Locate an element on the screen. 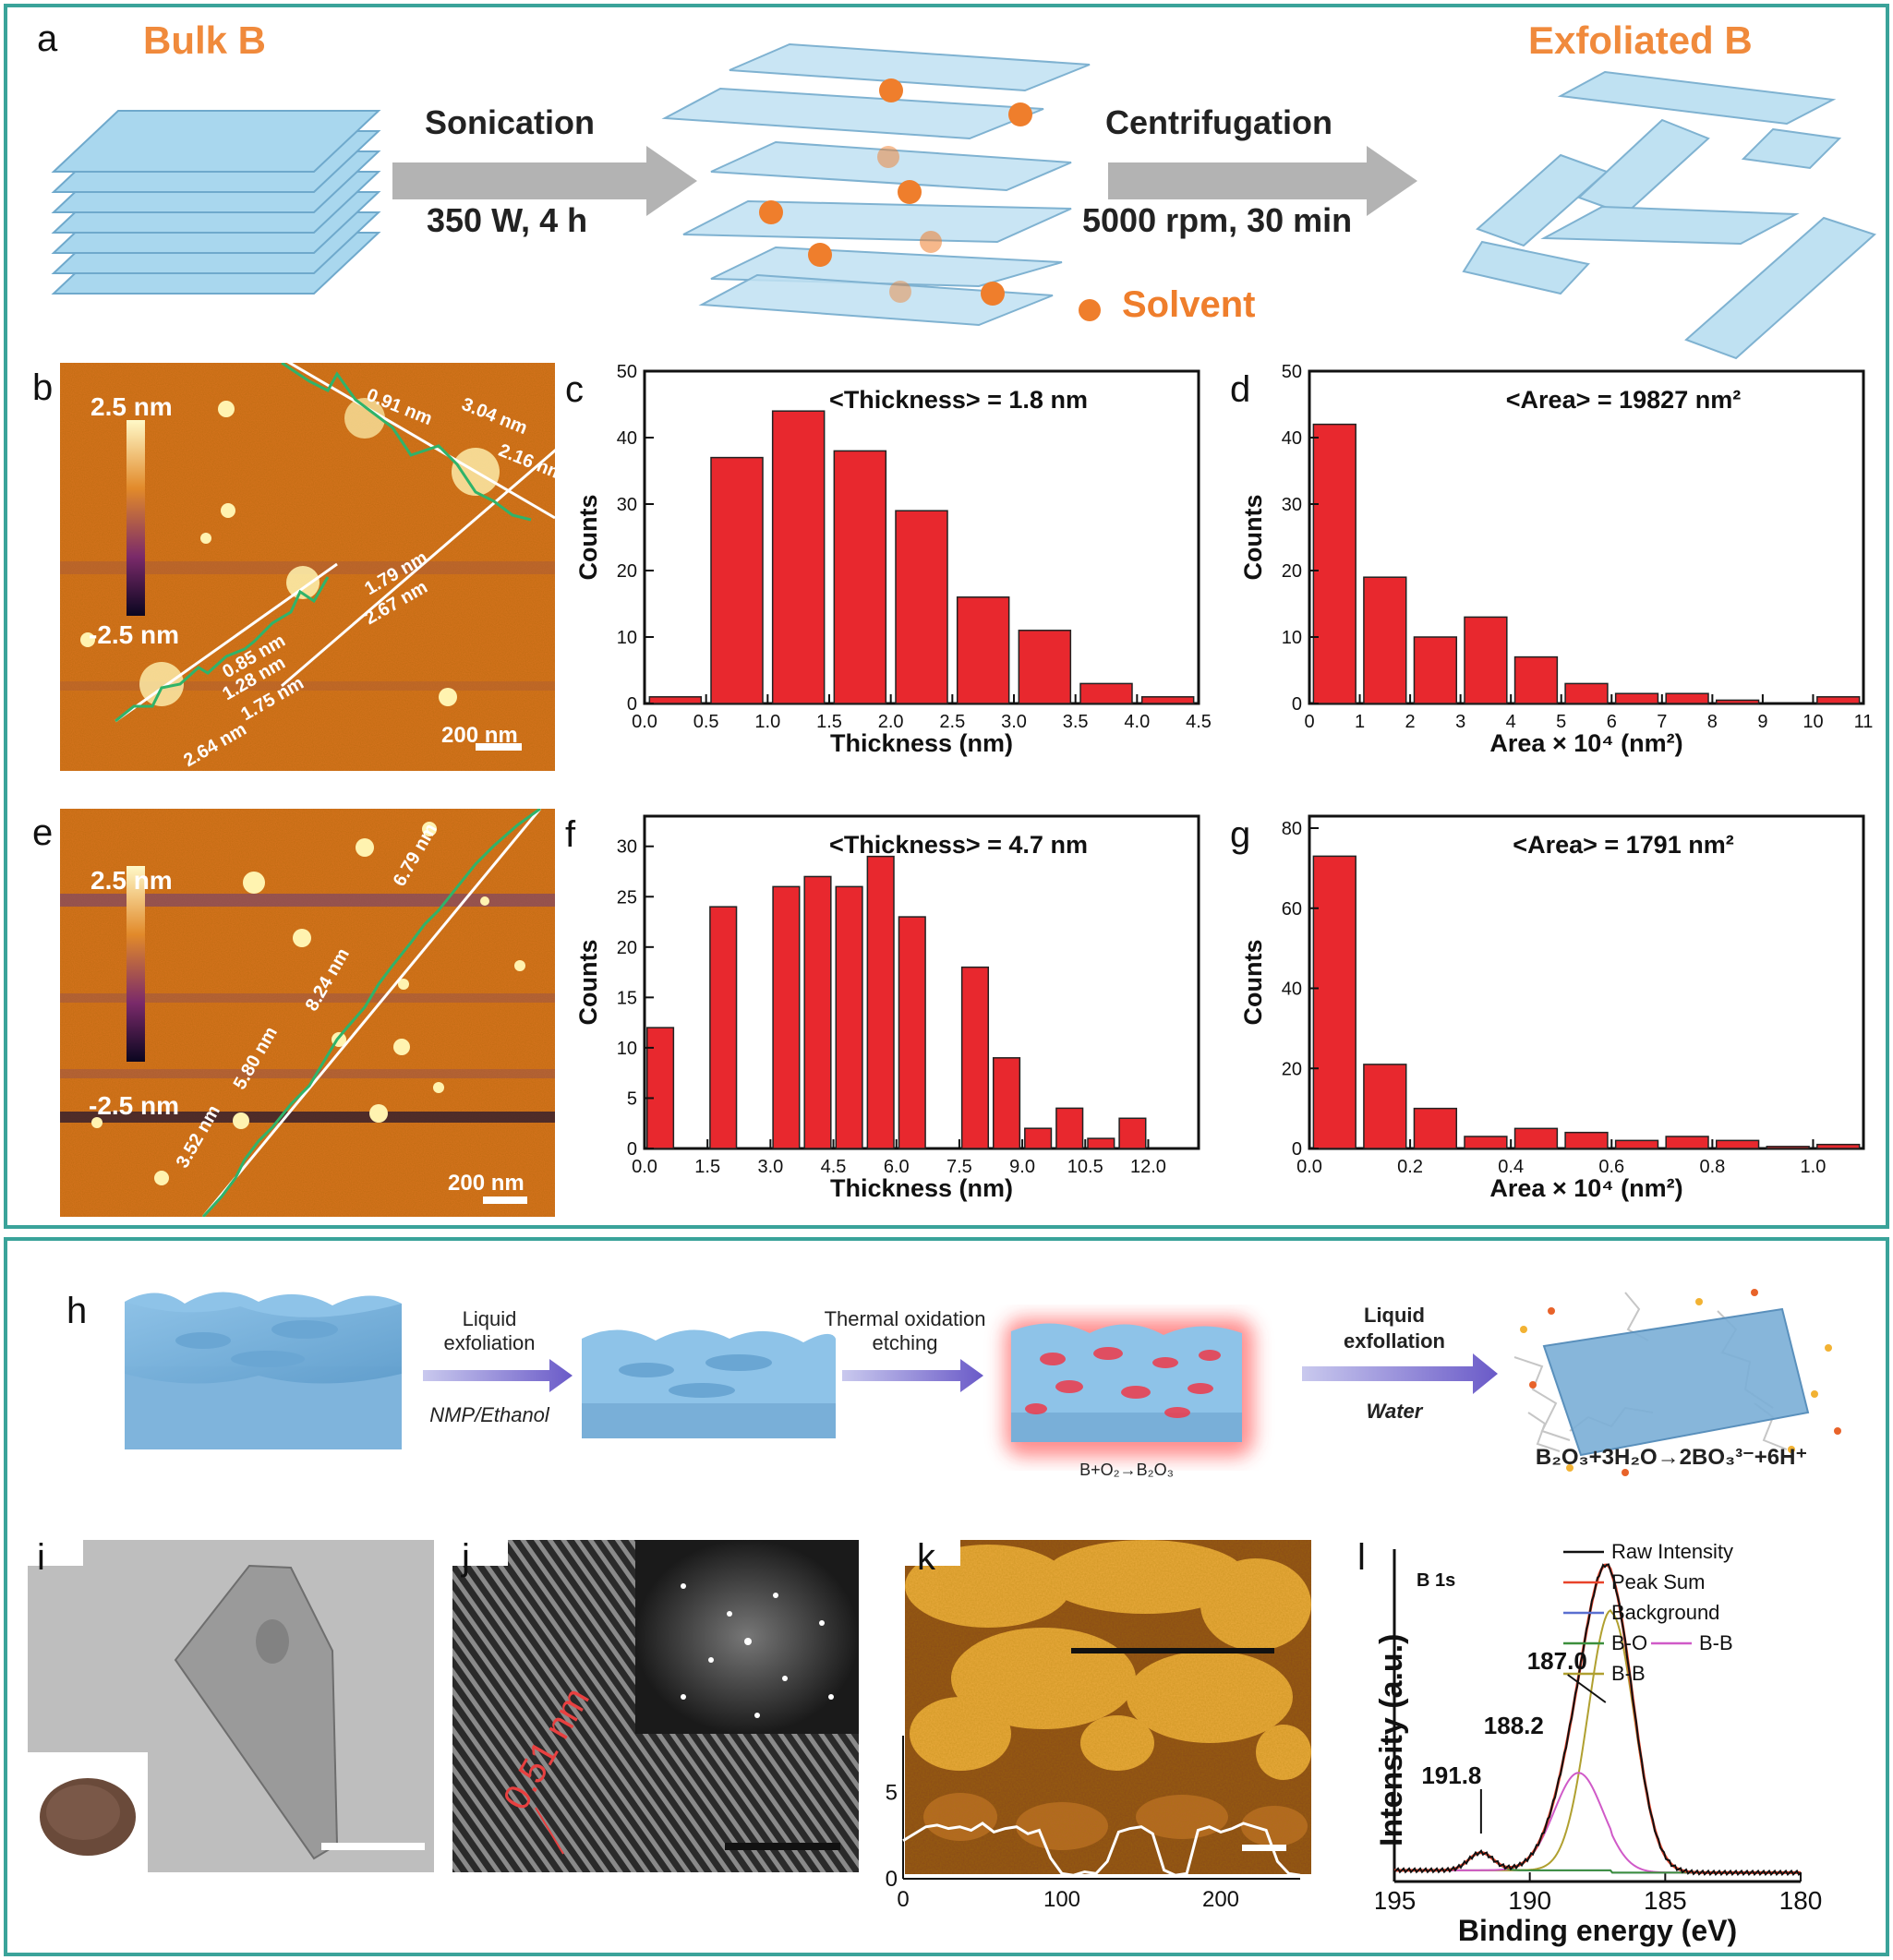 This screenshot has height=1960, width=1893. exfoliated-sheets is located at coordinates (1669, 215).